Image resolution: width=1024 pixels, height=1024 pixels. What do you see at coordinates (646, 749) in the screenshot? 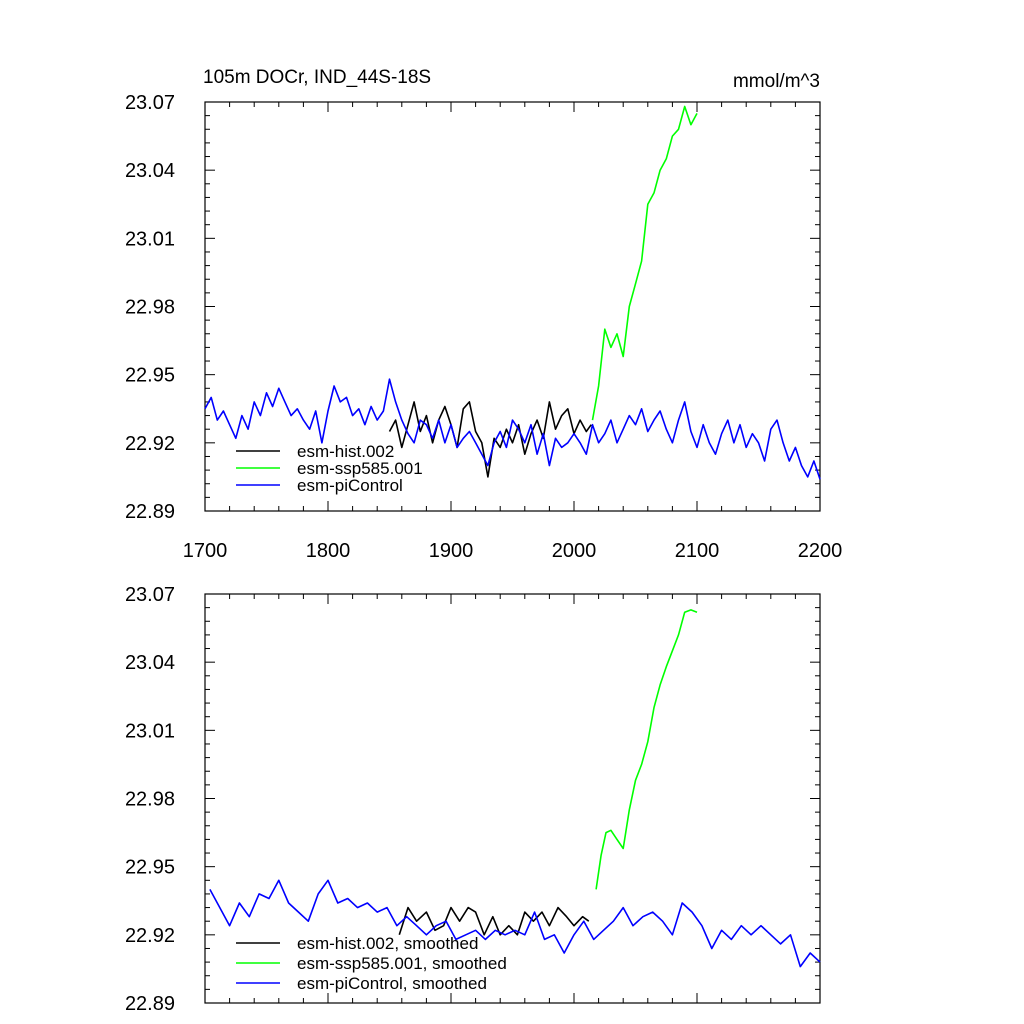
I see `series-line-esm-ssp585-001-smoothed` at bounding box center [646, 749].